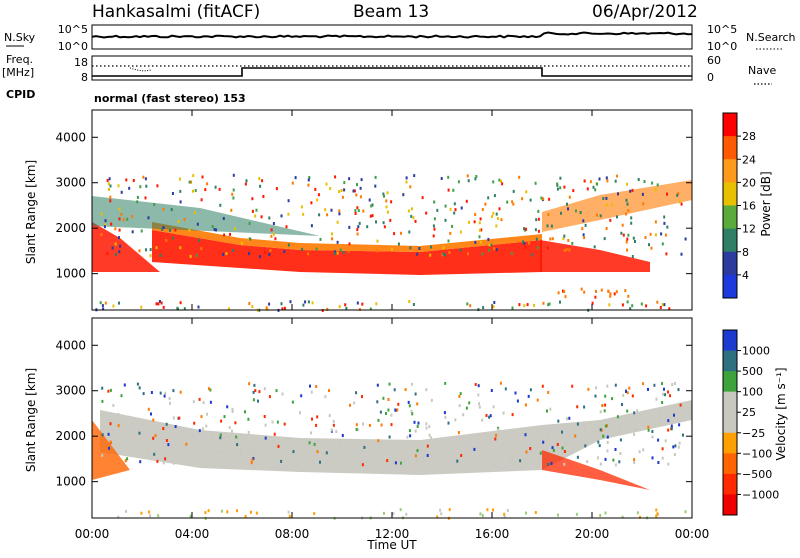 The image size is (800, 558). I want to click on y-tick-label: 4000, so click(70, 345).